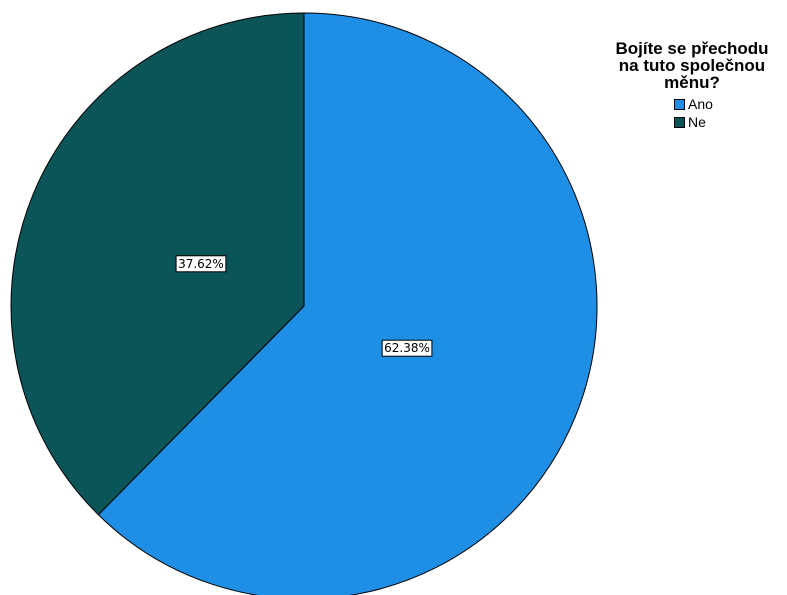 The image size is (787, 595). I want to click on data-label-box-ne, so click(201, 264).